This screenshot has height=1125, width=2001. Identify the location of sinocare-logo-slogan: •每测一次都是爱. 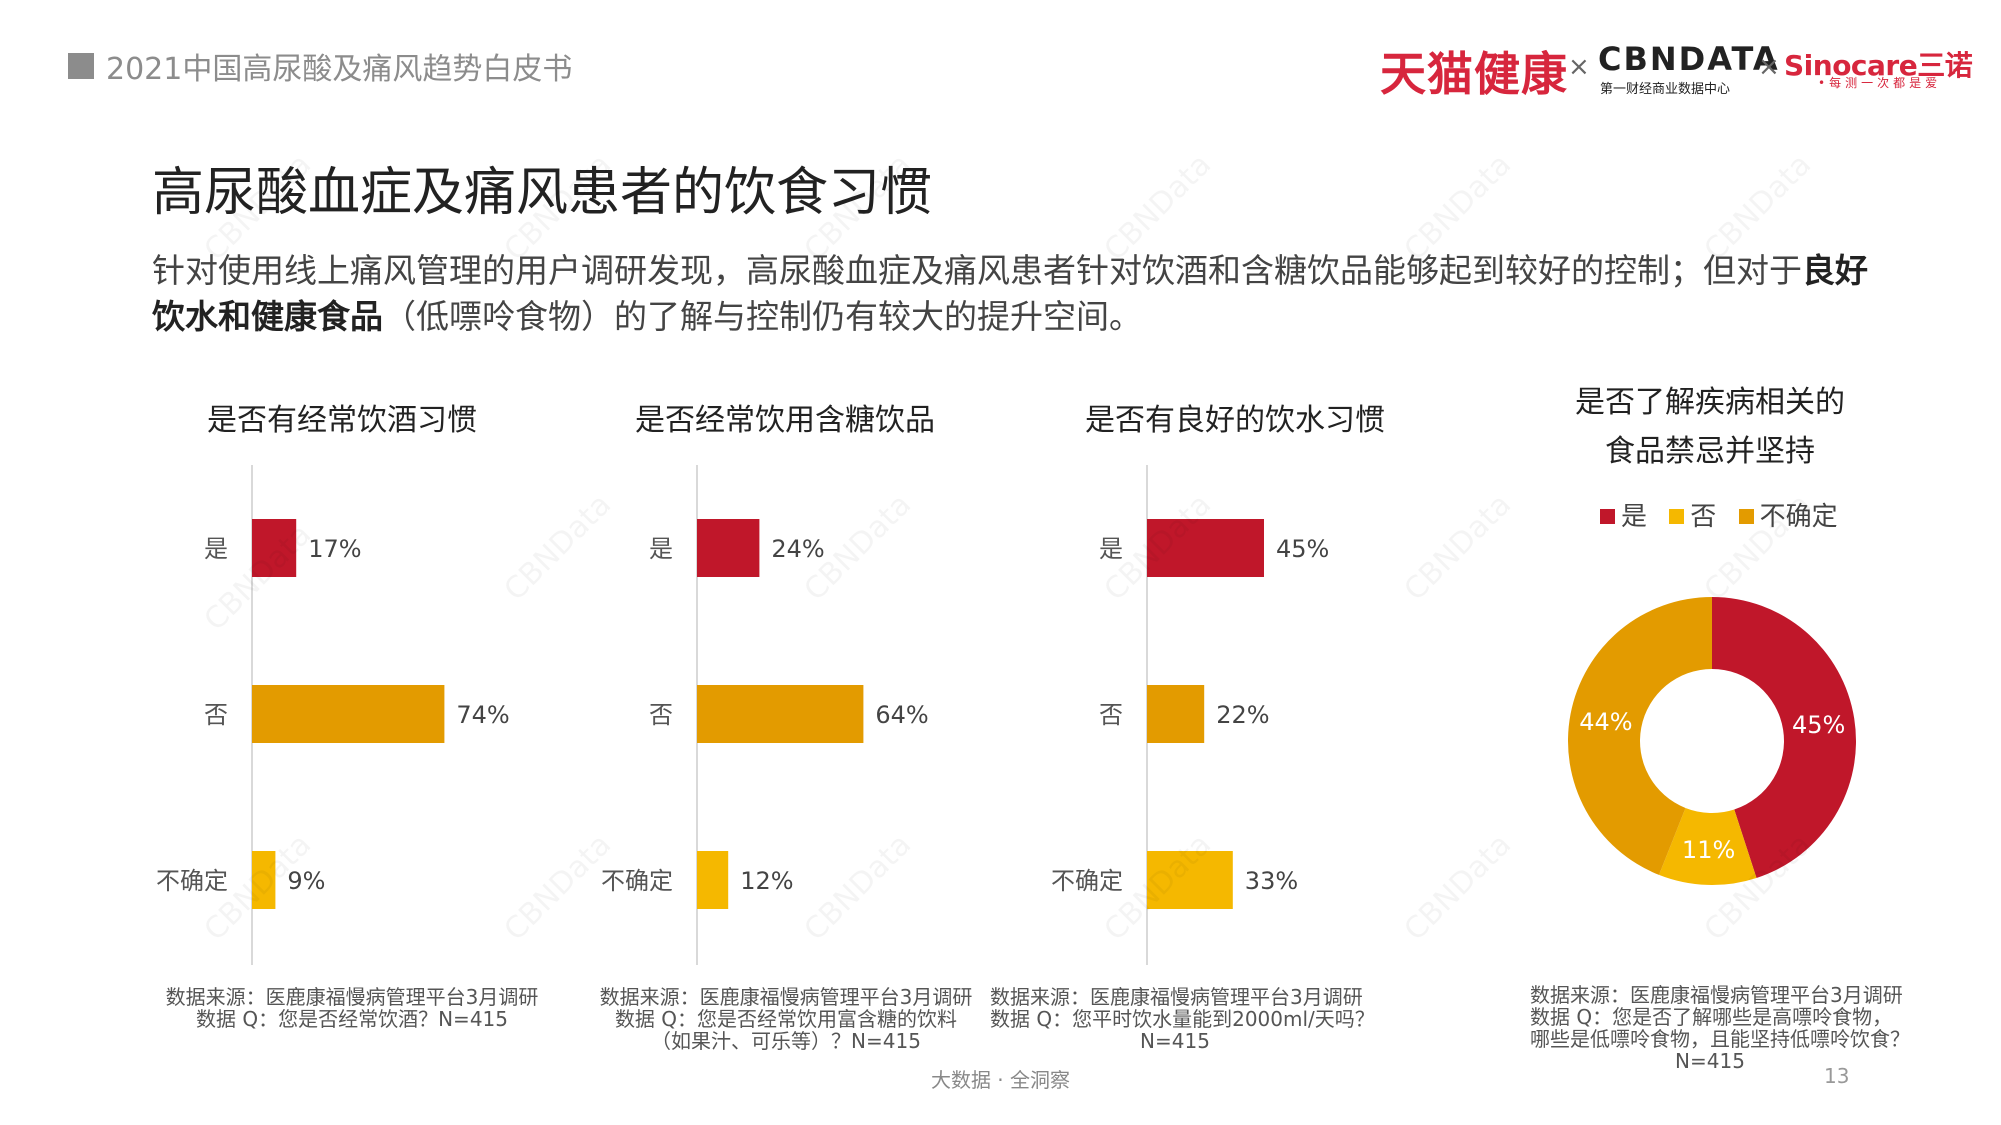
(1880, 83).